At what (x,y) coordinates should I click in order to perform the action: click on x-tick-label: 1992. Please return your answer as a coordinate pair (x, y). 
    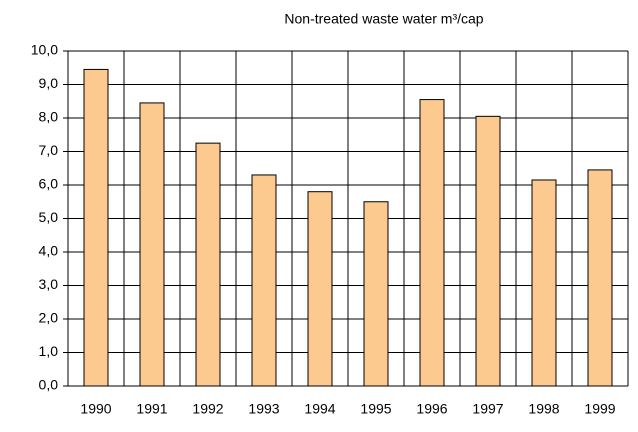
    Looking at the image, I should click on (207, 409).